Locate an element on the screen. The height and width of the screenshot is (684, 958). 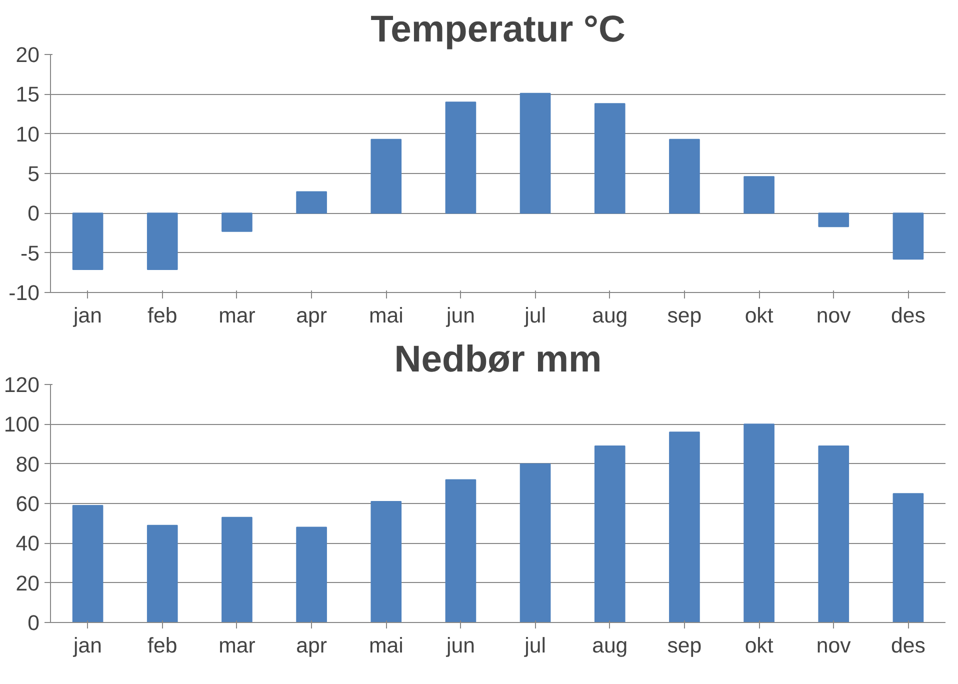
y-tick-label: 10 is located at coordinates (28, 134).